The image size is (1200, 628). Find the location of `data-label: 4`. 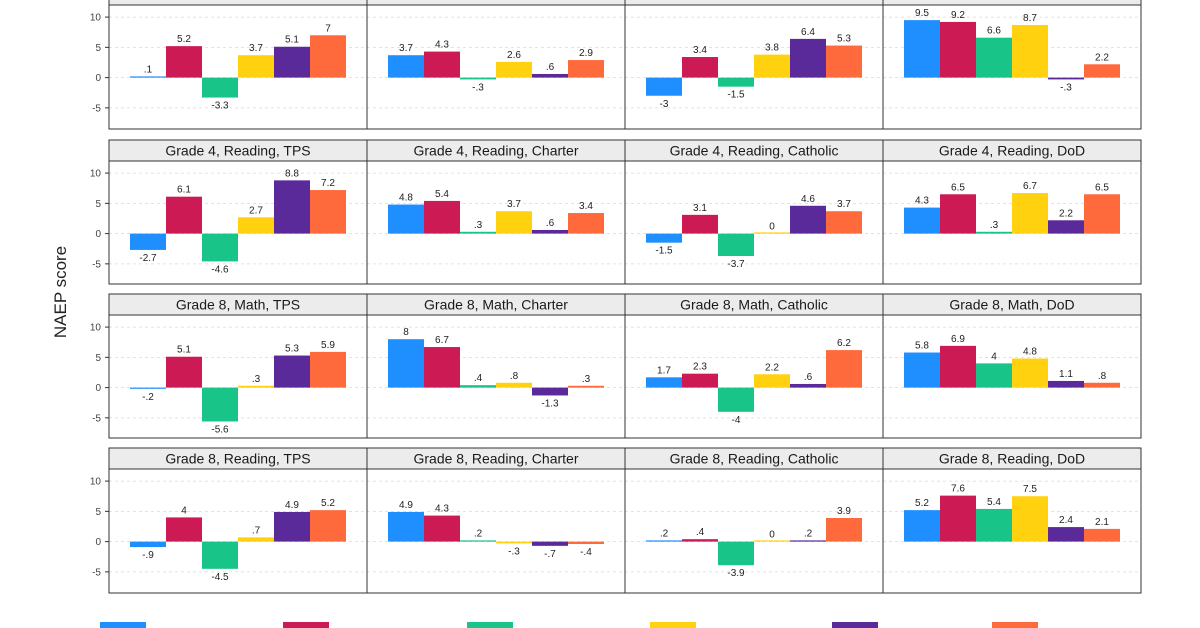

data-label: 4 is located at coordinates (184, 510).